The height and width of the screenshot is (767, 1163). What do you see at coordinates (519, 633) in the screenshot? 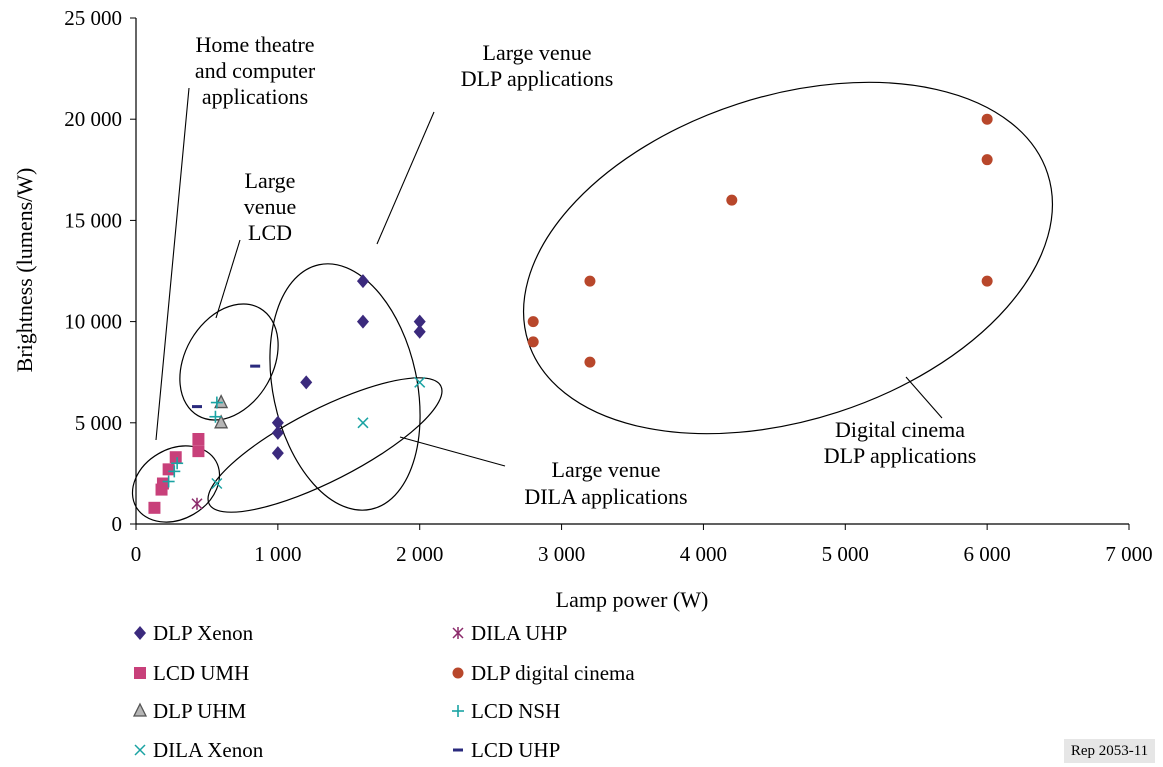
I see `legend-label: DILA UHP` at bounding box center [519, 633].